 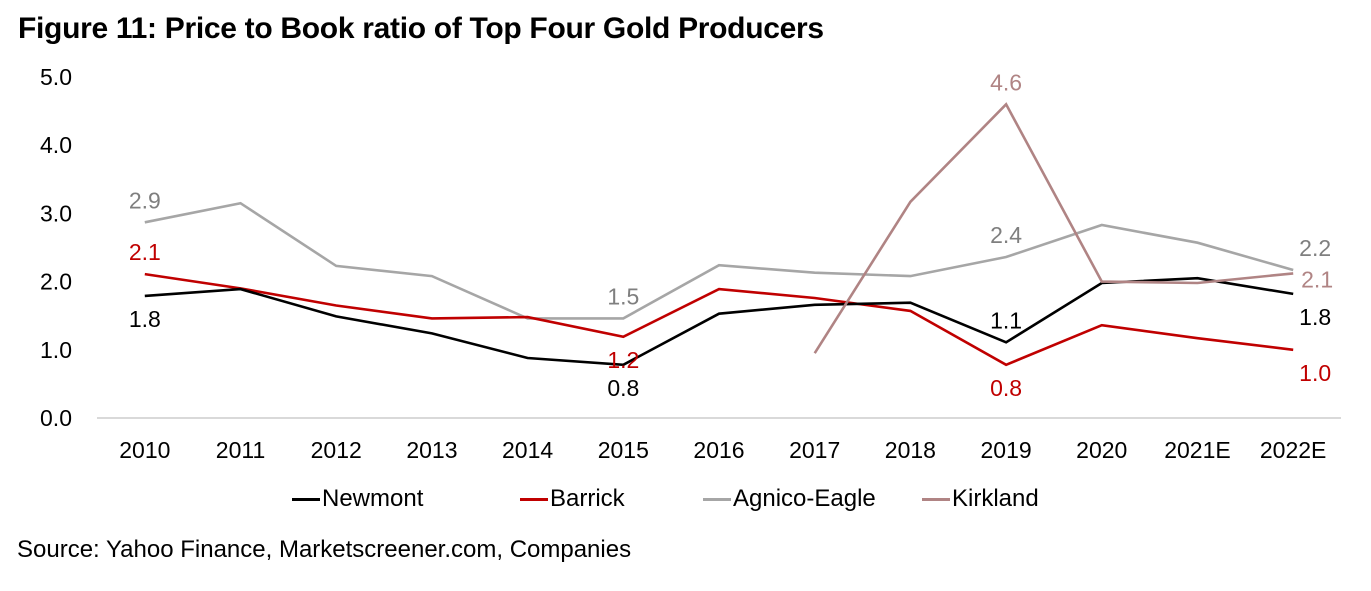 What do you see at coordinates (1006, 320) in the screenshot?
I see `data-label: 1.1` at bounding box center [1006, 320].